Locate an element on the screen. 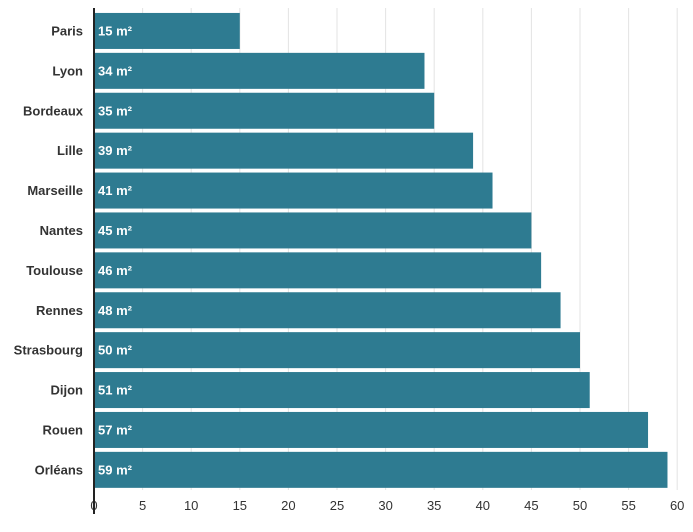 Image resolution: width=693 pixels, height=532 pixels. x-tick-label: 45 is located at coordinates (531, 505).